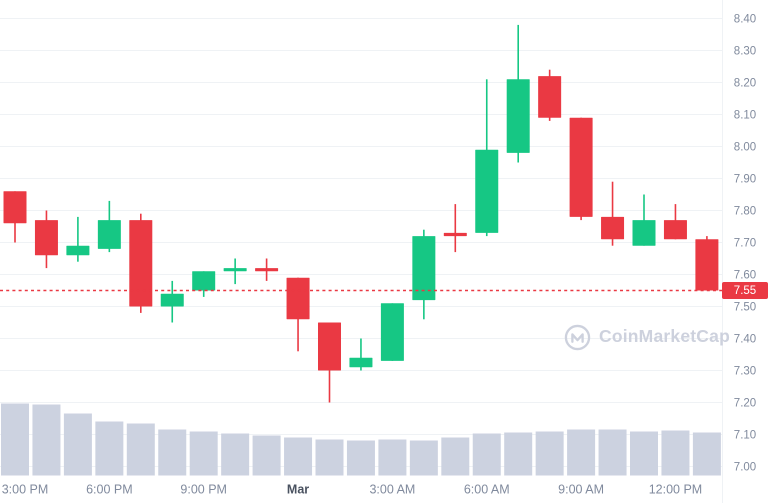 The image size is (768, 503). I want to click on x-axis-tick-label: Mar, so click(298, 490).